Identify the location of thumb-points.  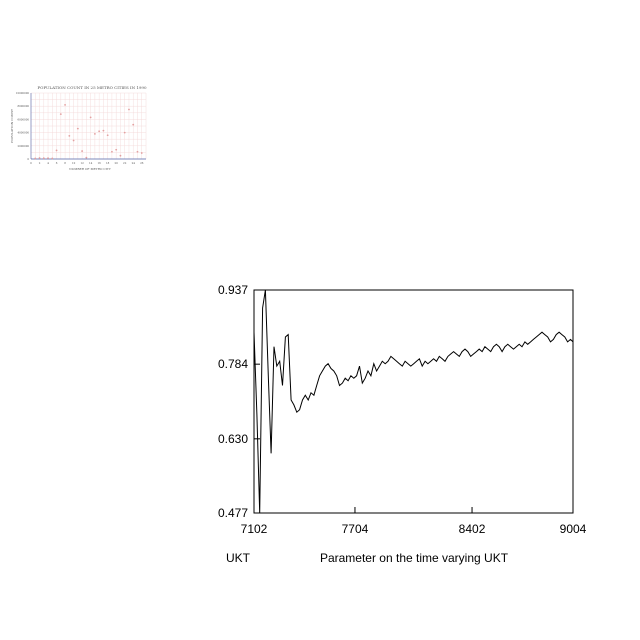
(88, 131).